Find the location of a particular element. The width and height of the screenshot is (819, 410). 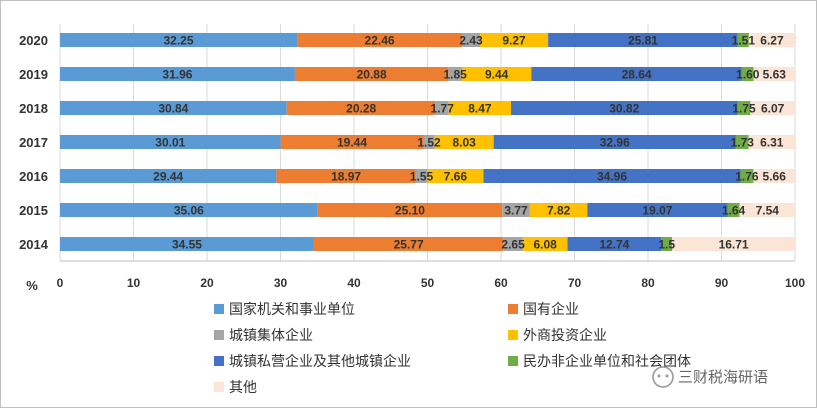

legend-item: 民办非企业单位和社会团体 is located at coordinates (599, 361).